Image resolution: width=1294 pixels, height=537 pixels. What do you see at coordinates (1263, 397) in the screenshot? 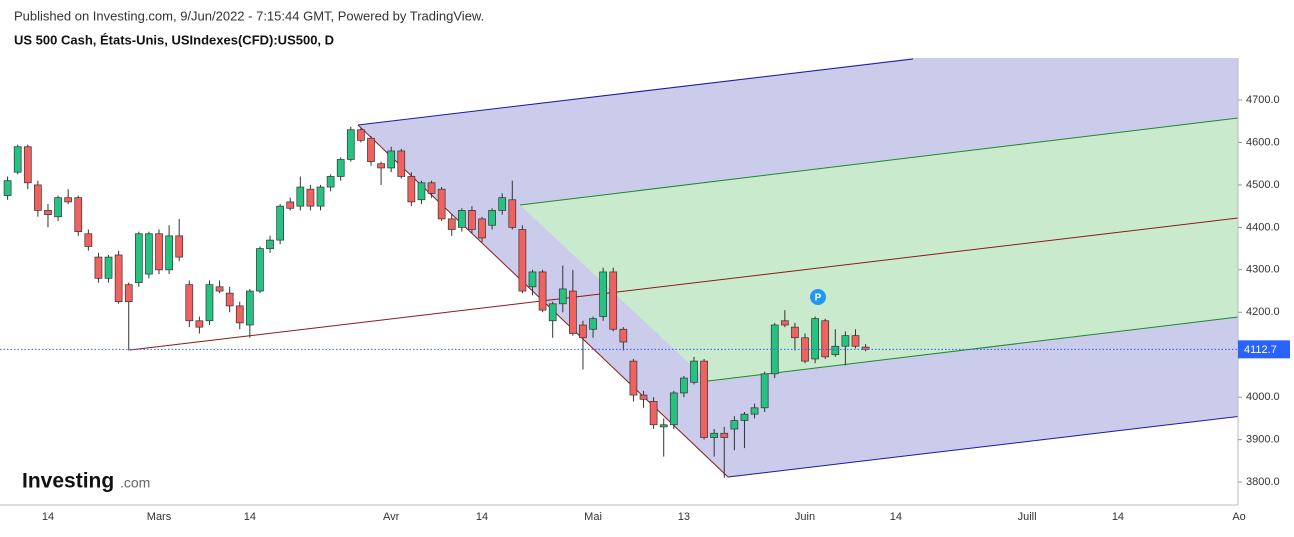
I see `y-tick-label: 4000.0` at bounding box center [1263, 397].